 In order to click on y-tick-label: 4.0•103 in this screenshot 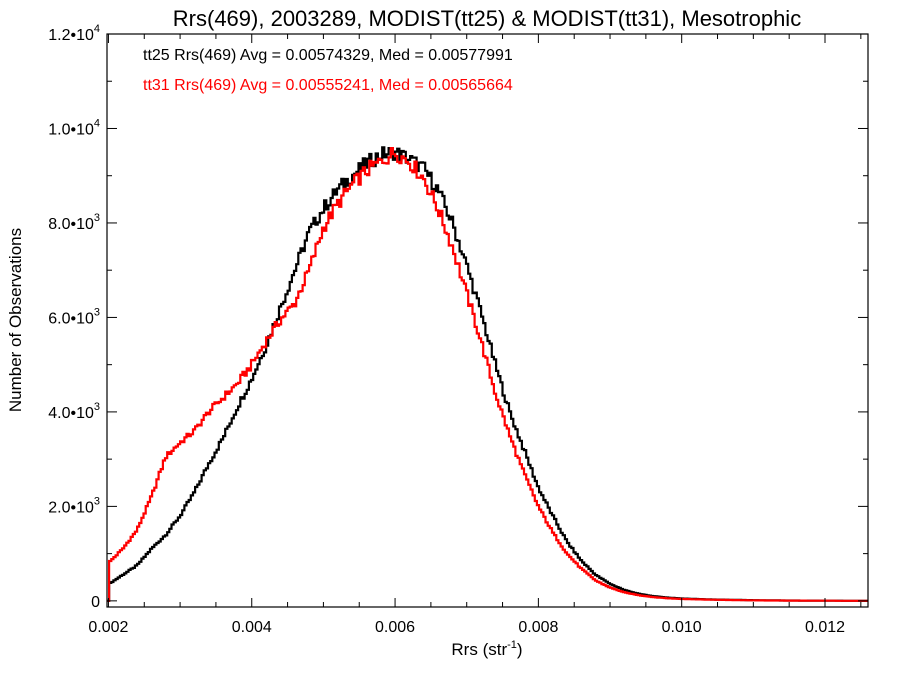, I will do `click(74, 411)`.